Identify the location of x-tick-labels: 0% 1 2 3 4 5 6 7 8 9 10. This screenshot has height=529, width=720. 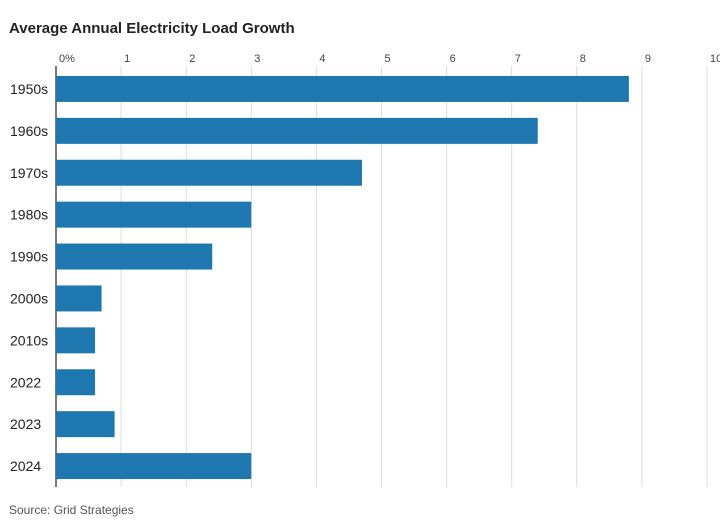
(389, 59).